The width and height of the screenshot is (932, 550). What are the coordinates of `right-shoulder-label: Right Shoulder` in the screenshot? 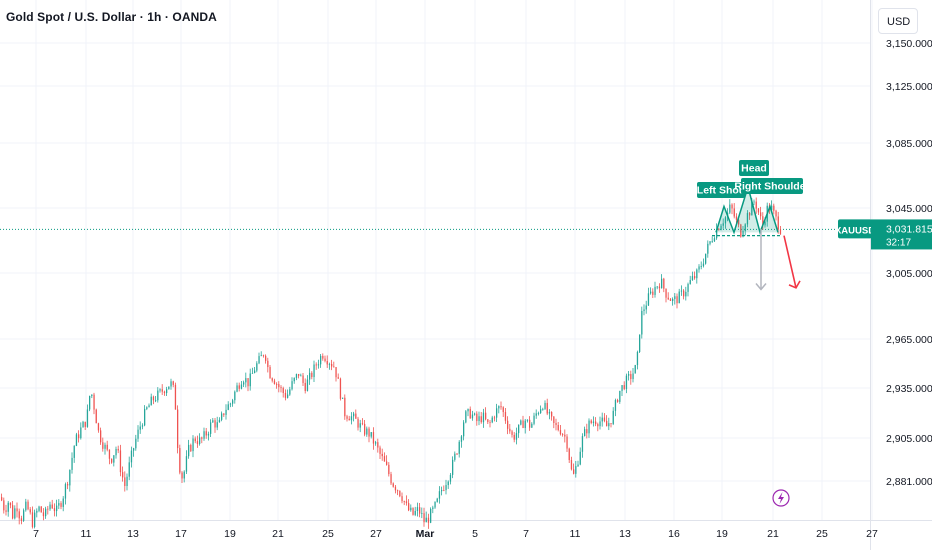 It's located at (771, 187).